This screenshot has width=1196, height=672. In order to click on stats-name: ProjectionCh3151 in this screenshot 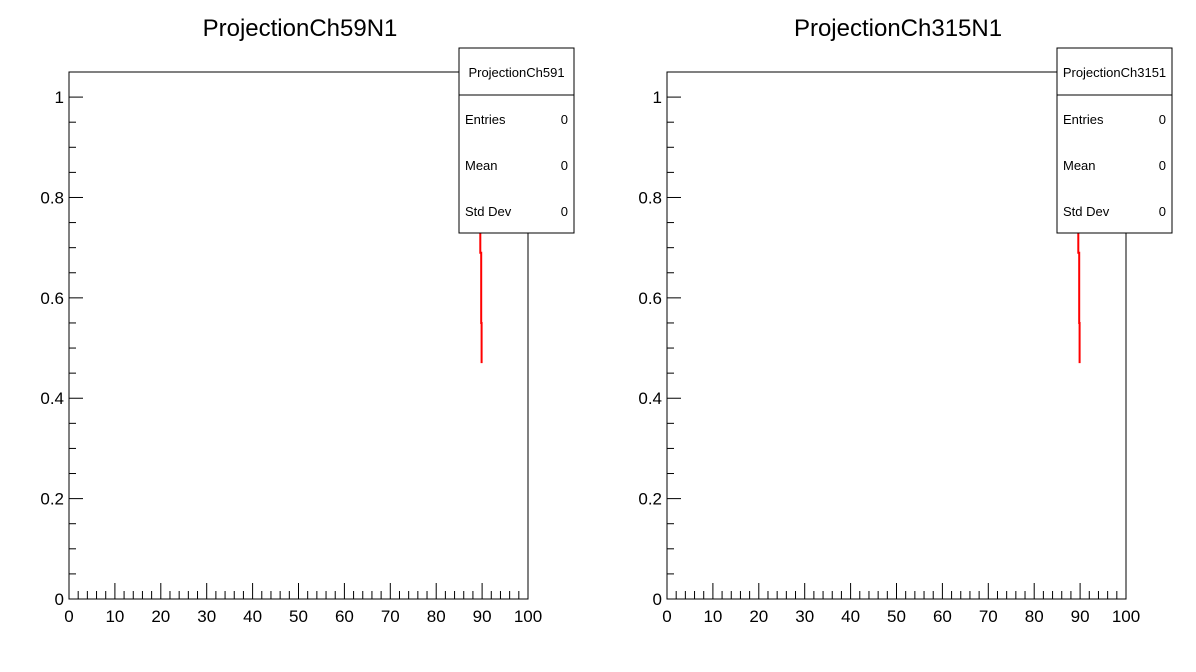, I will do `click(1114, 72)`.